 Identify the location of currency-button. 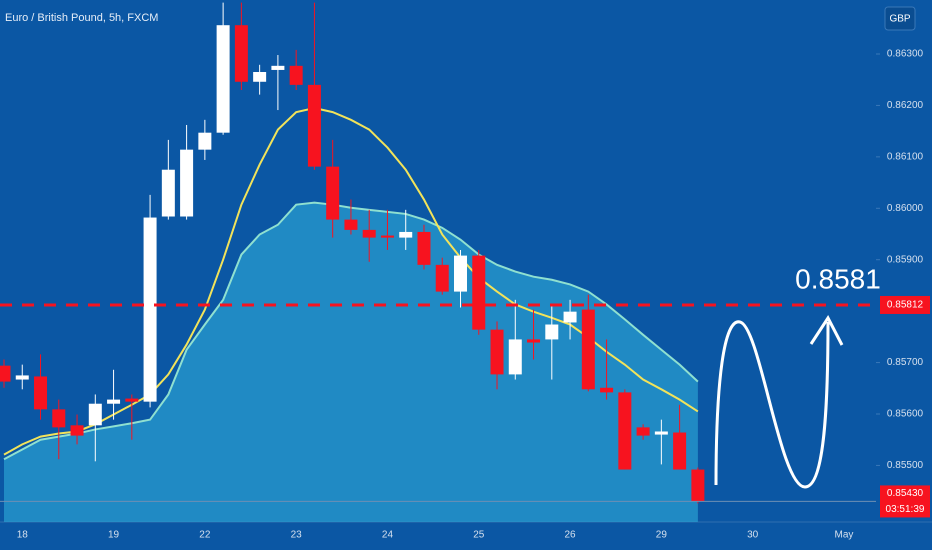
(900, 18).